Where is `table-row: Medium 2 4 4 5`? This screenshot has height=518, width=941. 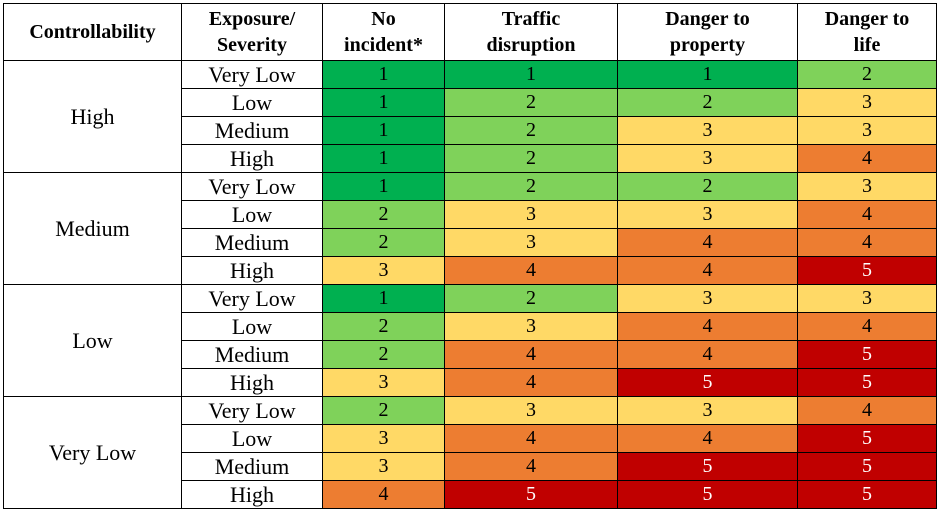 table-row: Medium 2 4 4 5 is located at coordinates (470, 354).